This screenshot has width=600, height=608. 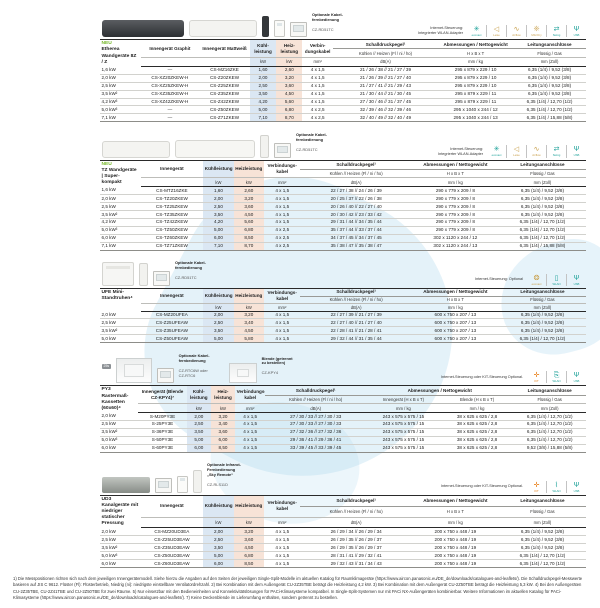 What do you see at coordinates (223, 424) in the screenshot?
I see `table-cell: 3,40` at bounding box center [223, 424].